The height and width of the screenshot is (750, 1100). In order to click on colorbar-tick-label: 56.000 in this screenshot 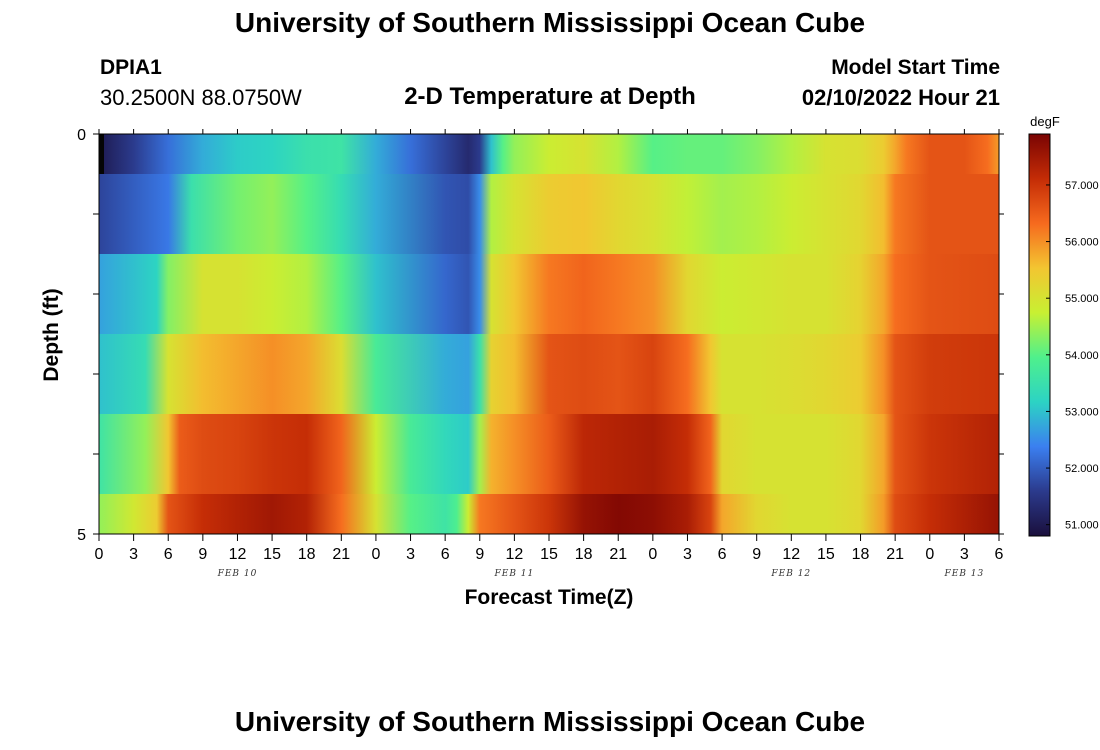, I will do `click(1082, 243)`.